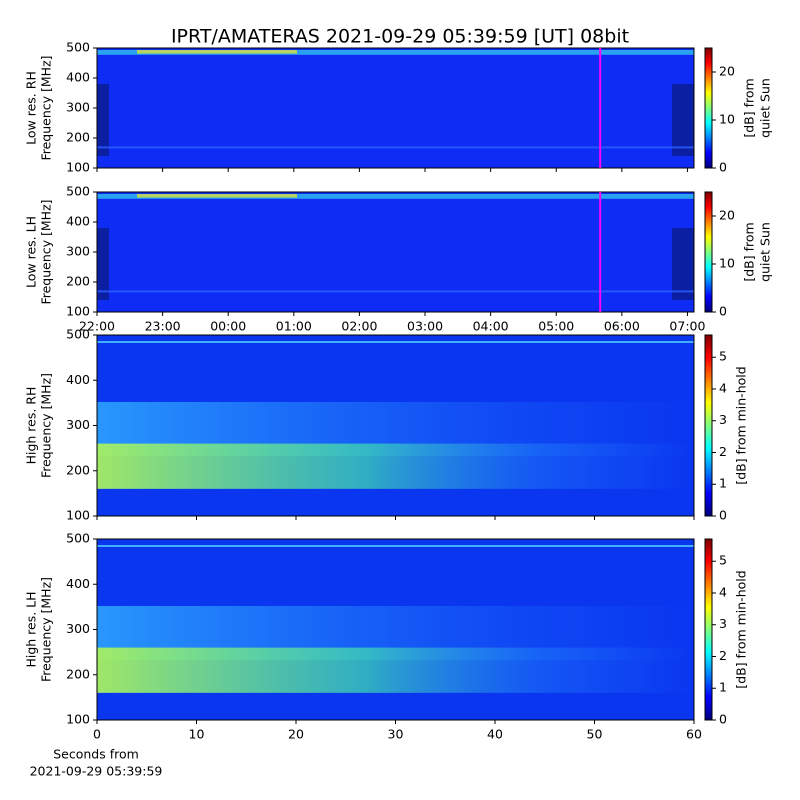 The image size is (800, 800). What do you see at coordinates (495, 734) in the screenshot?
I see `x-tick-label: 40` at bounding box center [495, 734].